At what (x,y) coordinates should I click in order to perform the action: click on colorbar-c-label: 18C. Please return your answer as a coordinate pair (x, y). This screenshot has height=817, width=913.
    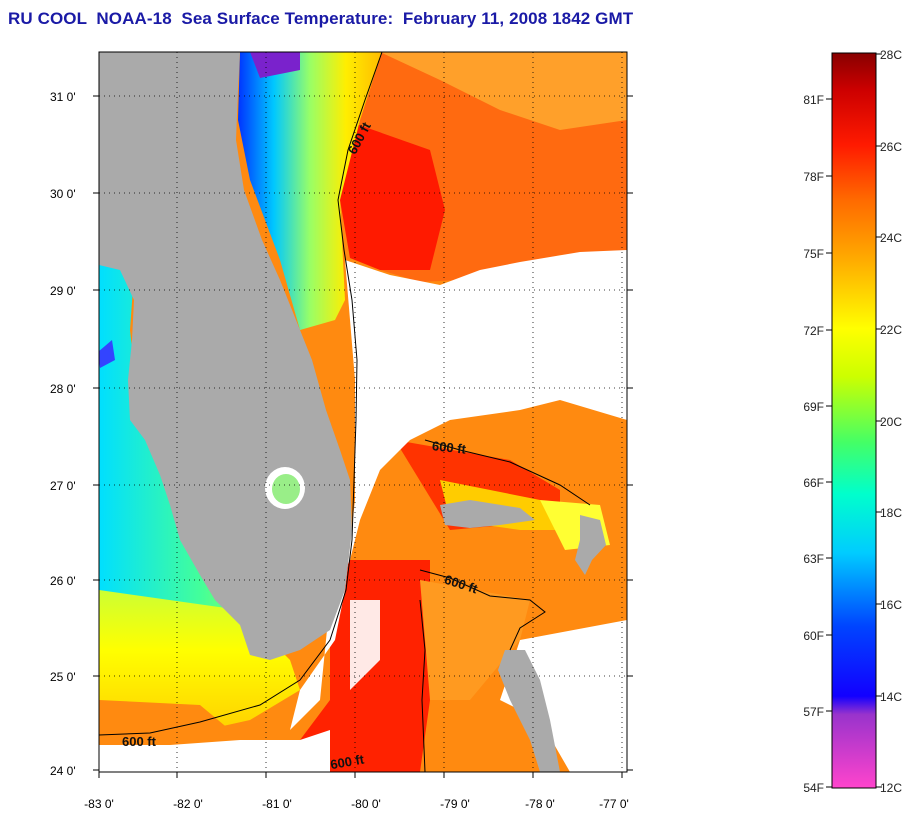
    Looking at the image, I should click on (891, 513).